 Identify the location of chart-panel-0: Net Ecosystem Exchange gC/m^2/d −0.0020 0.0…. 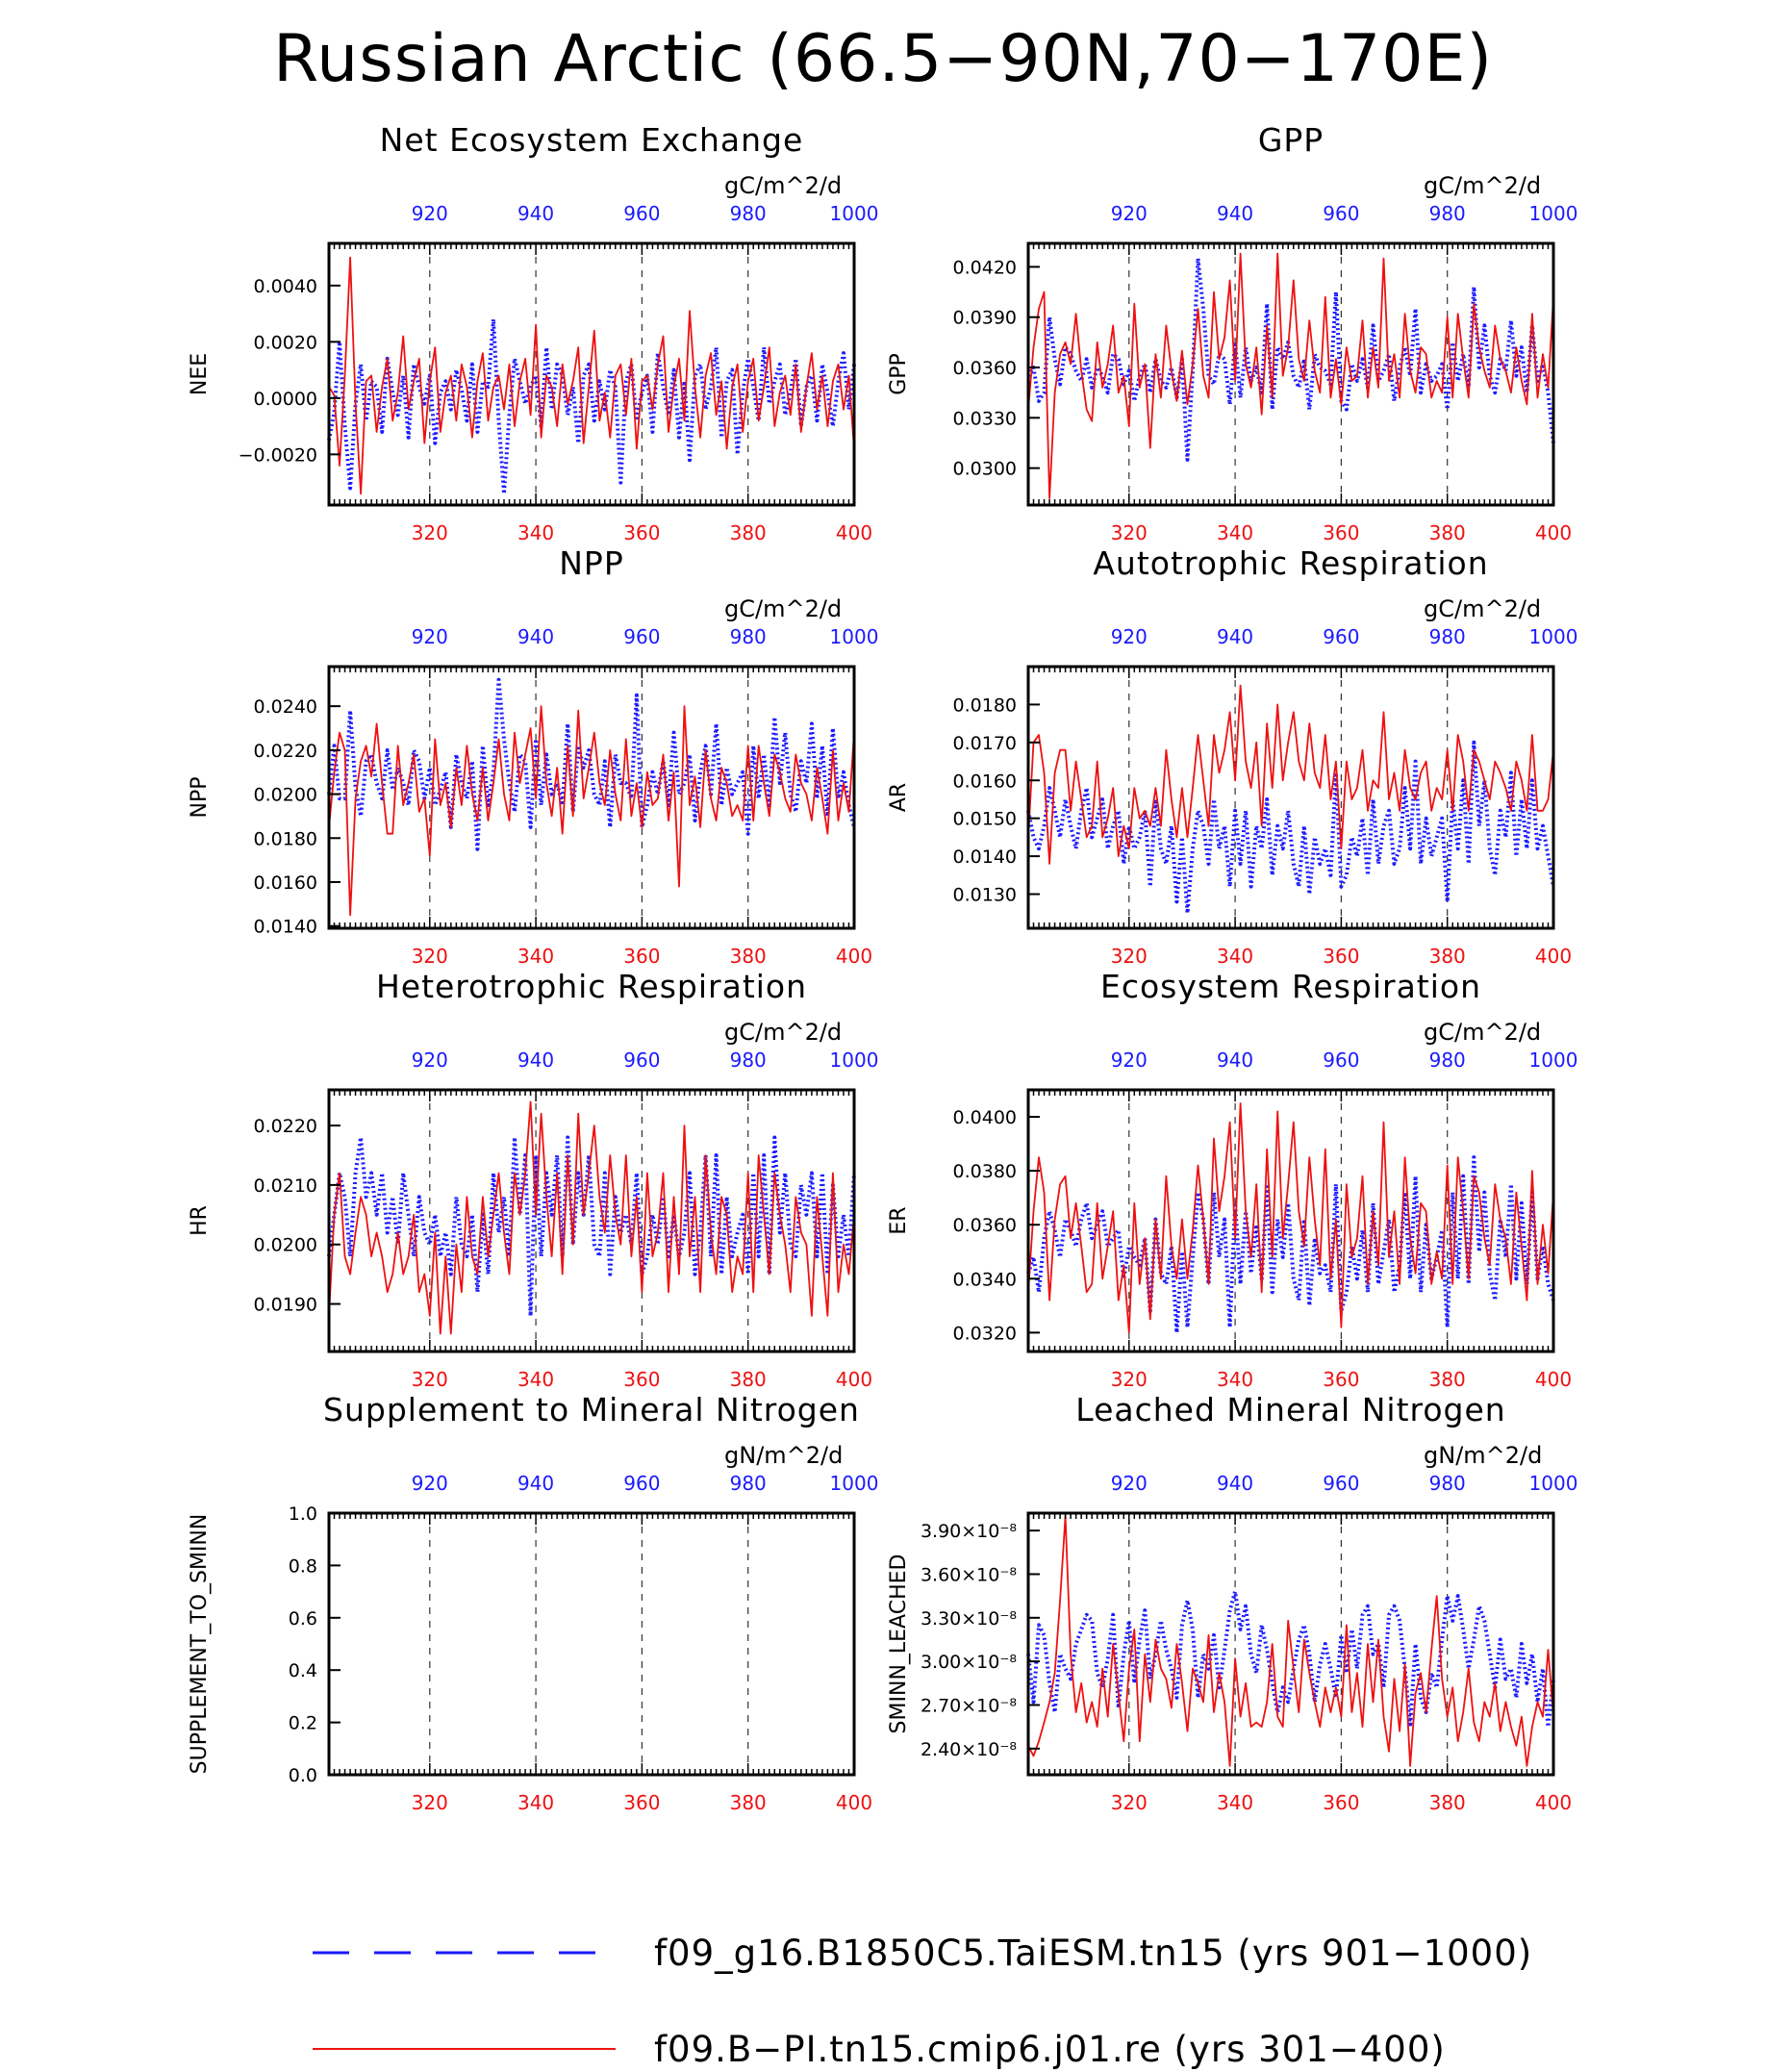
(533, 332).